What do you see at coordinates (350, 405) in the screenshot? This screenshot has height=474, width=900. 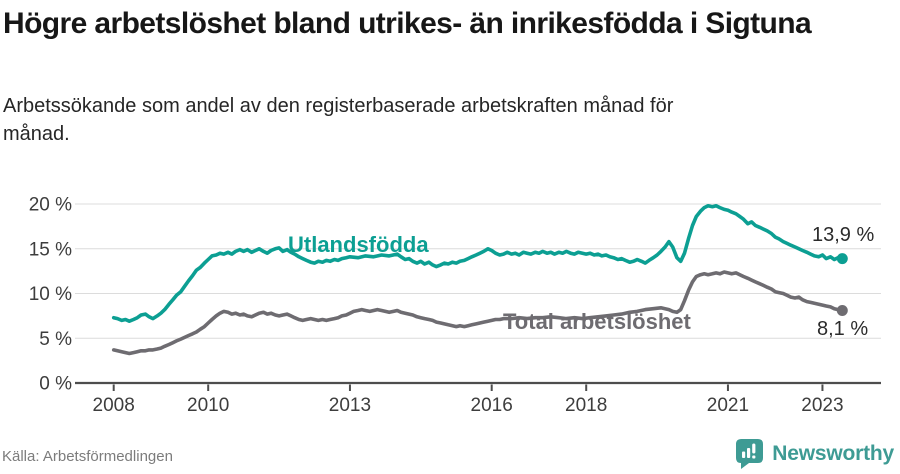 I see `x-tick-label: 2013` at bounding box center [350, 405].